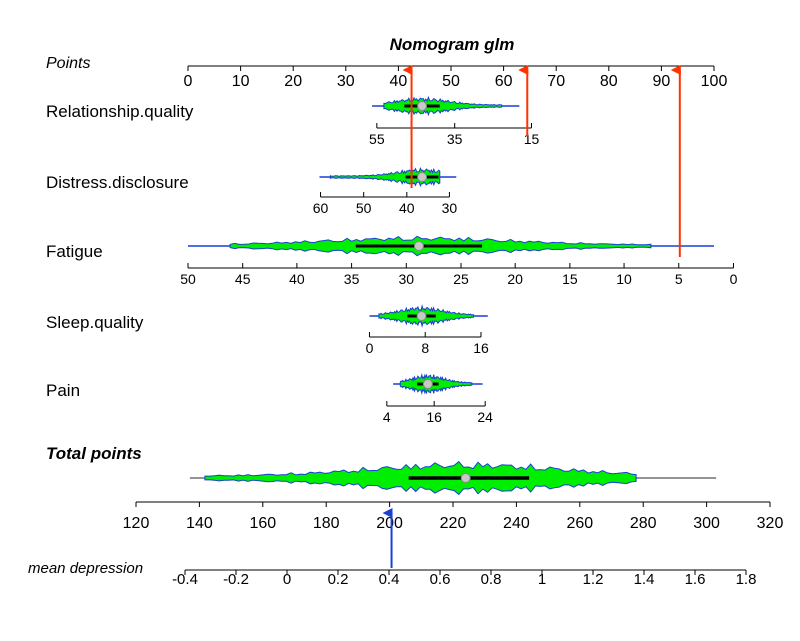 This screenshot has height=641, width=800. Describe the element at coordinates (236, 579) in the screenshot. I see `outcome-tick-label: -0.2` at that location.